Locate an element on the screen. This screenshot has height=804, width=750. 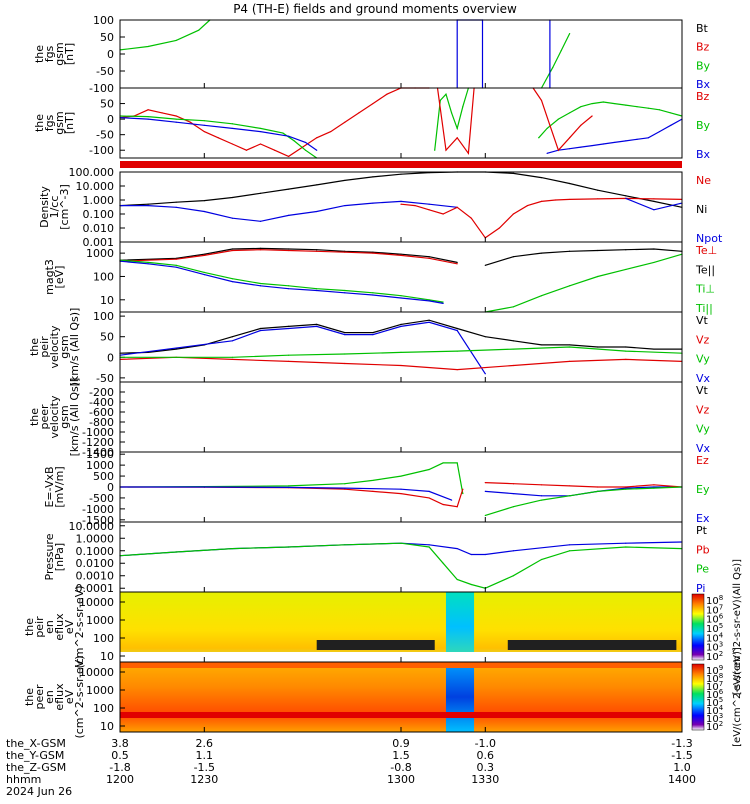
y-axis-label: gsm is located at coordinates (59, 53).